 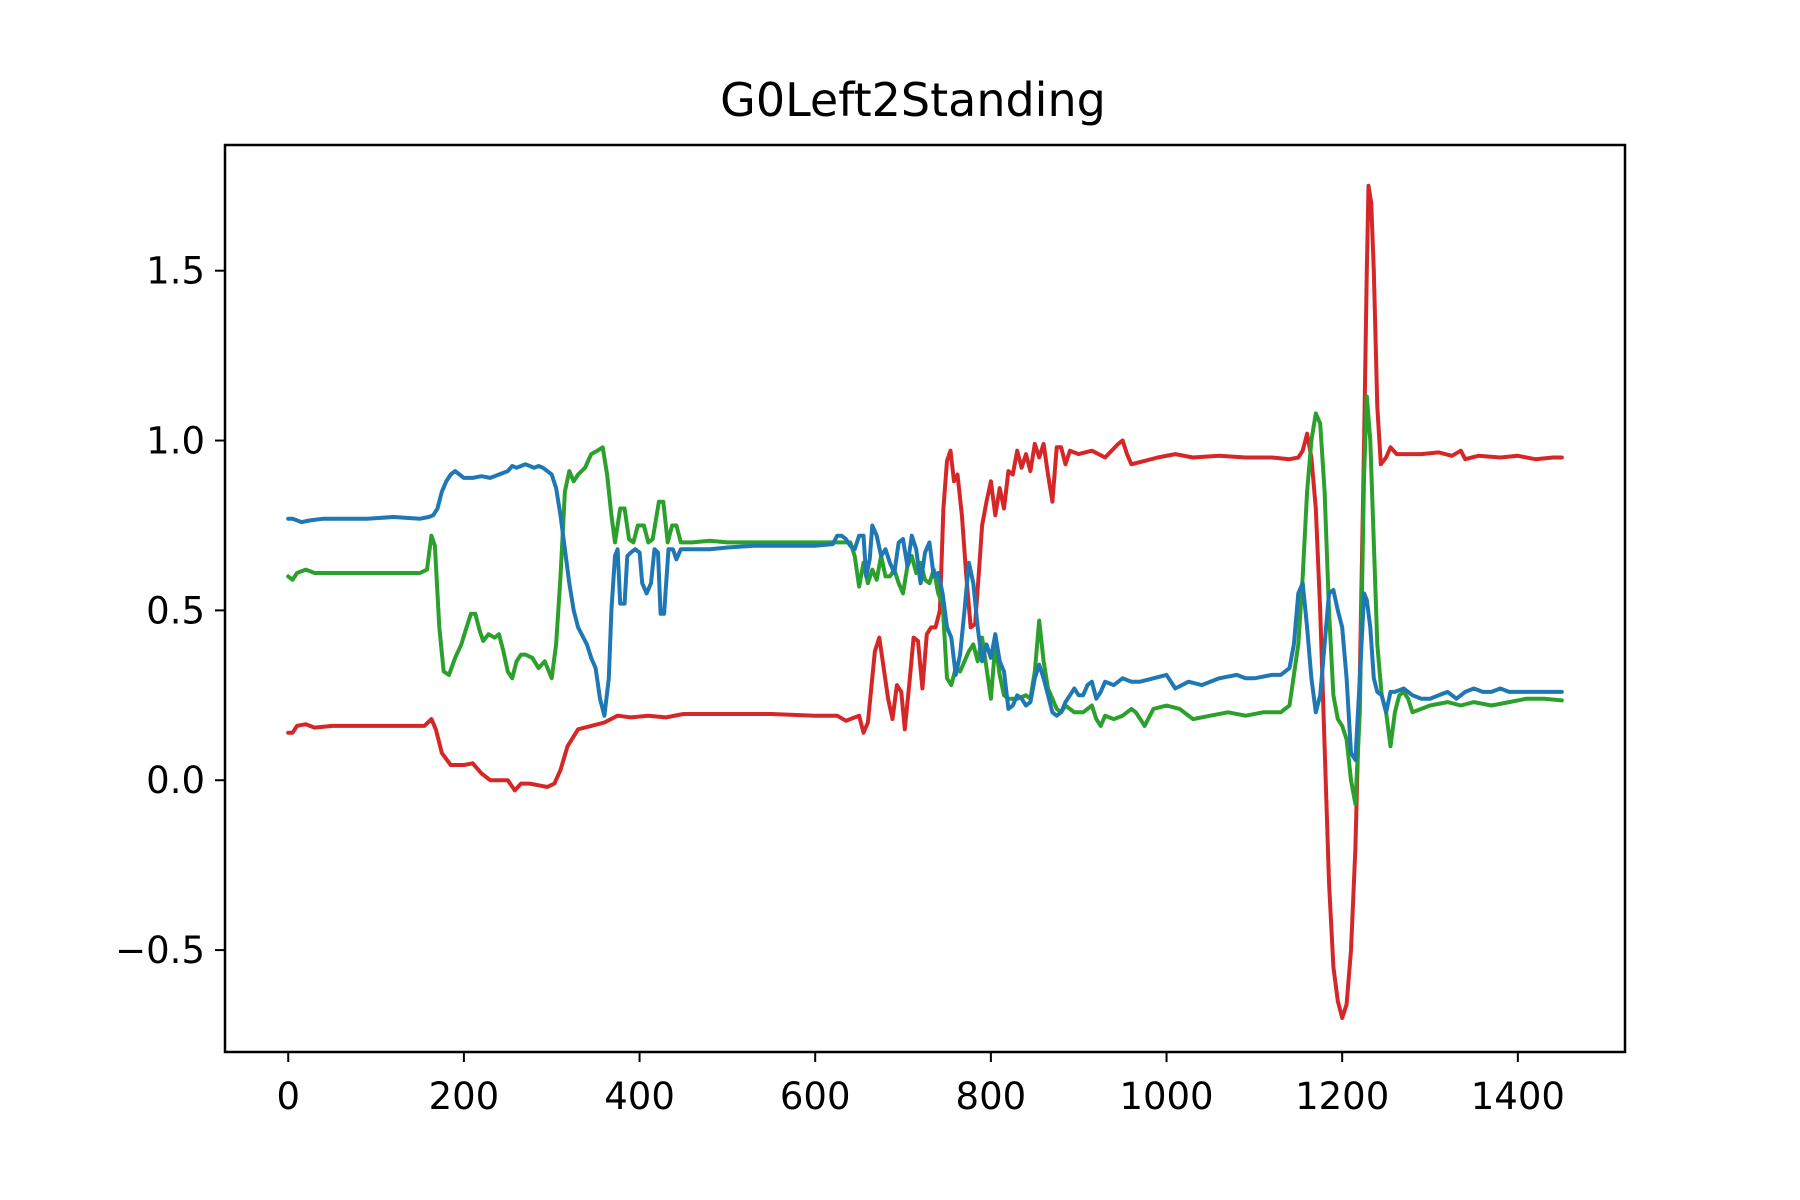 What do you see at coordinates (639, 1096) in the screenshot?
I see `x-tick-label: 400` at bounding box center [639, 1096].